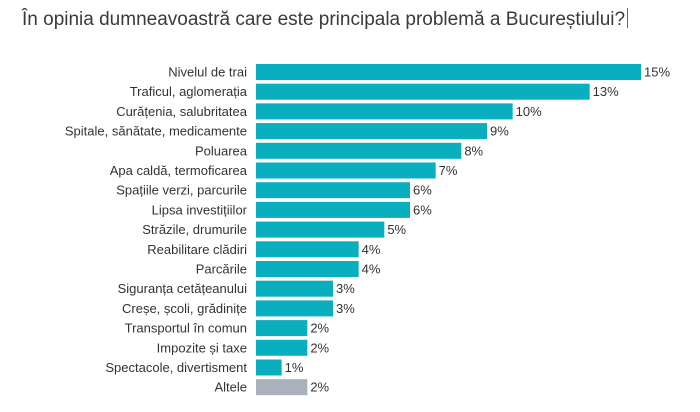  What do you see at coordinates (156, 131) in the screenshot?
I see `category-label: Spitale, sănătate, medicamente` at bounding box center [156, 131].